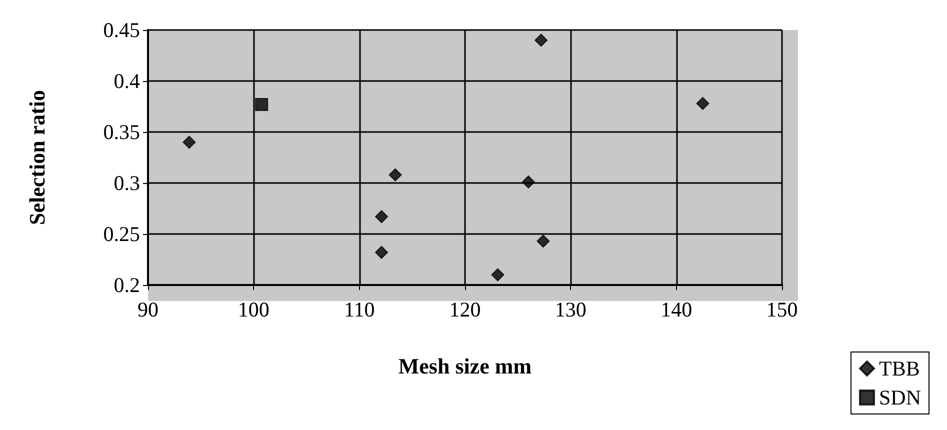  Describe the element at coordinates (359, 310) in the screenshot. I see `x-tick-label: 110` at that location.